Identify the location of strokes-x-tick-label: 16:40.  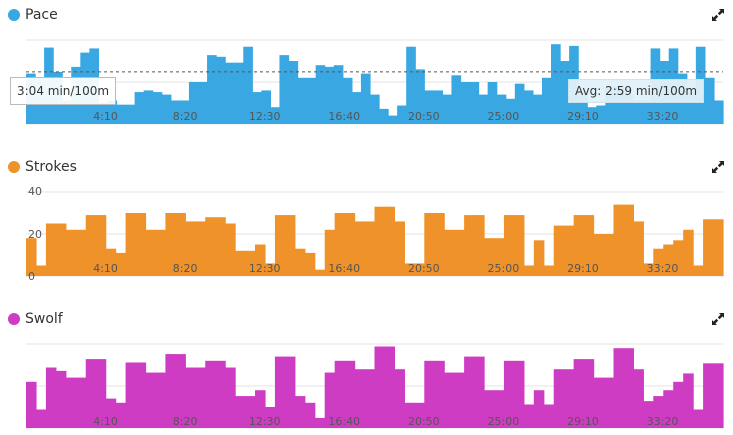
(344, 268).